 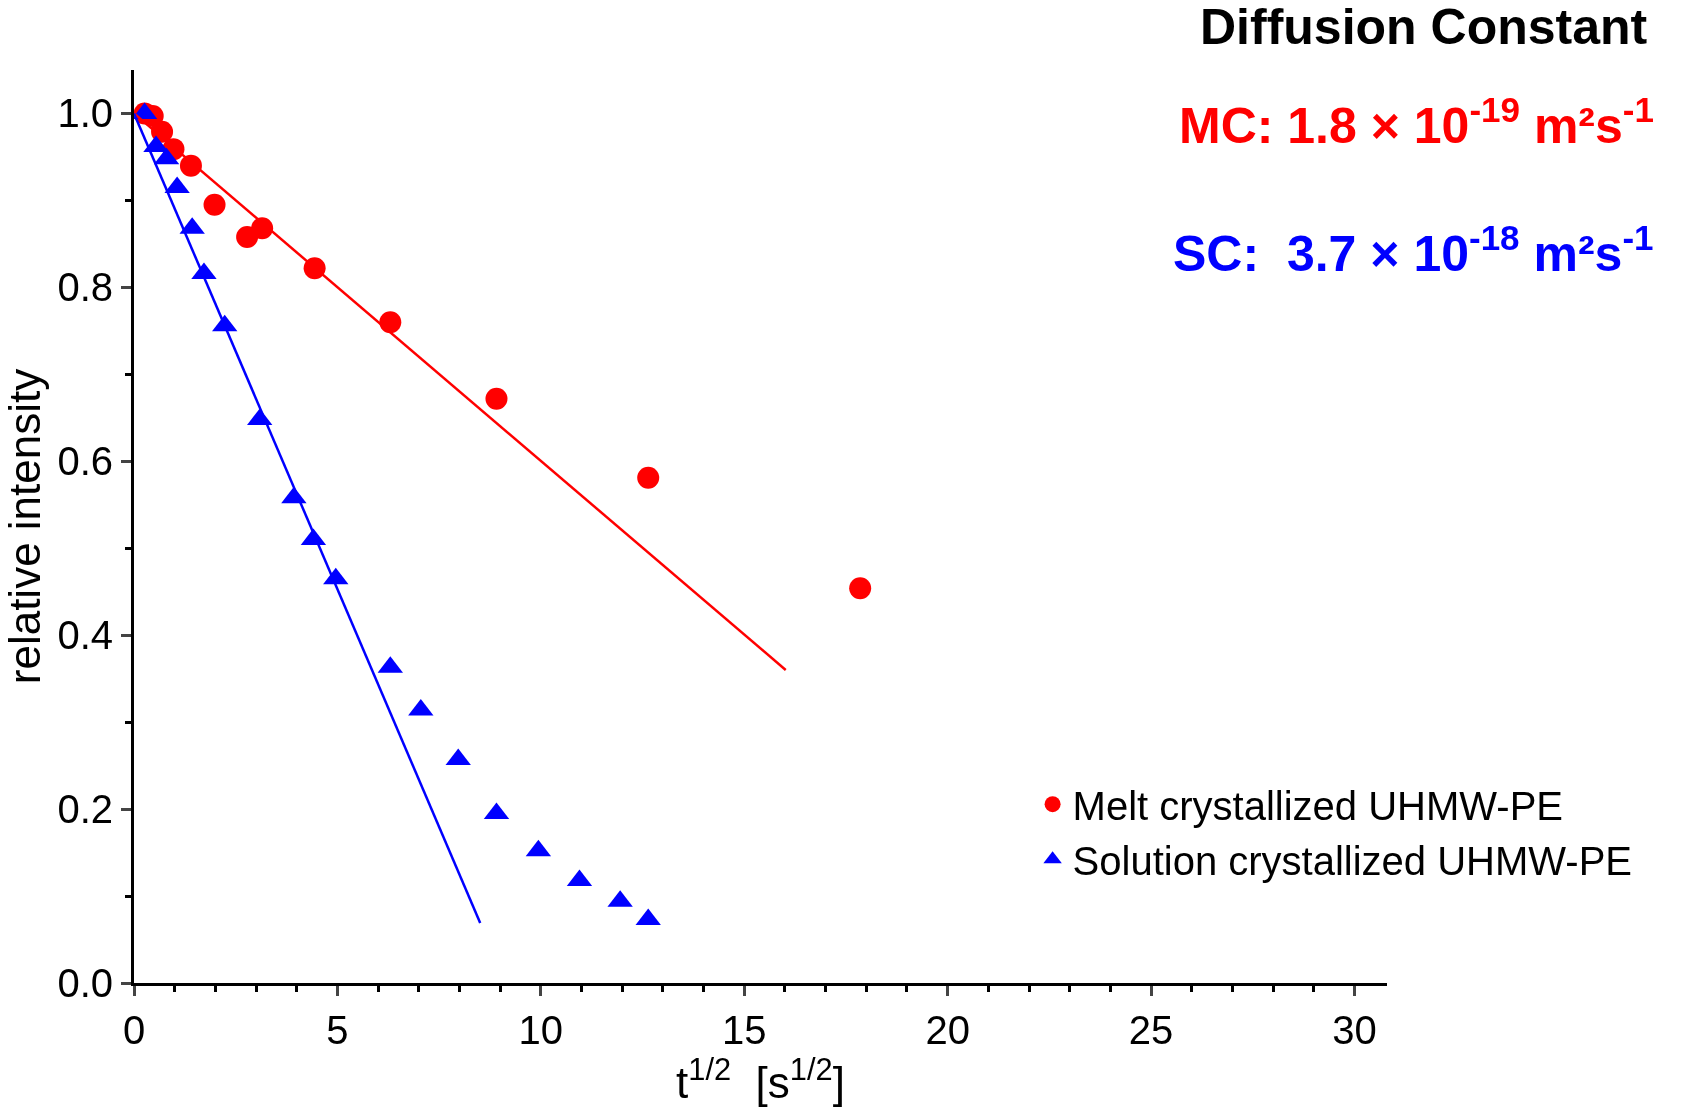 What do you see at coordinates (1424, 27) in the screenshot?
I see `chart-title: Diffusion Constant` at bounding box center [1424, 27].